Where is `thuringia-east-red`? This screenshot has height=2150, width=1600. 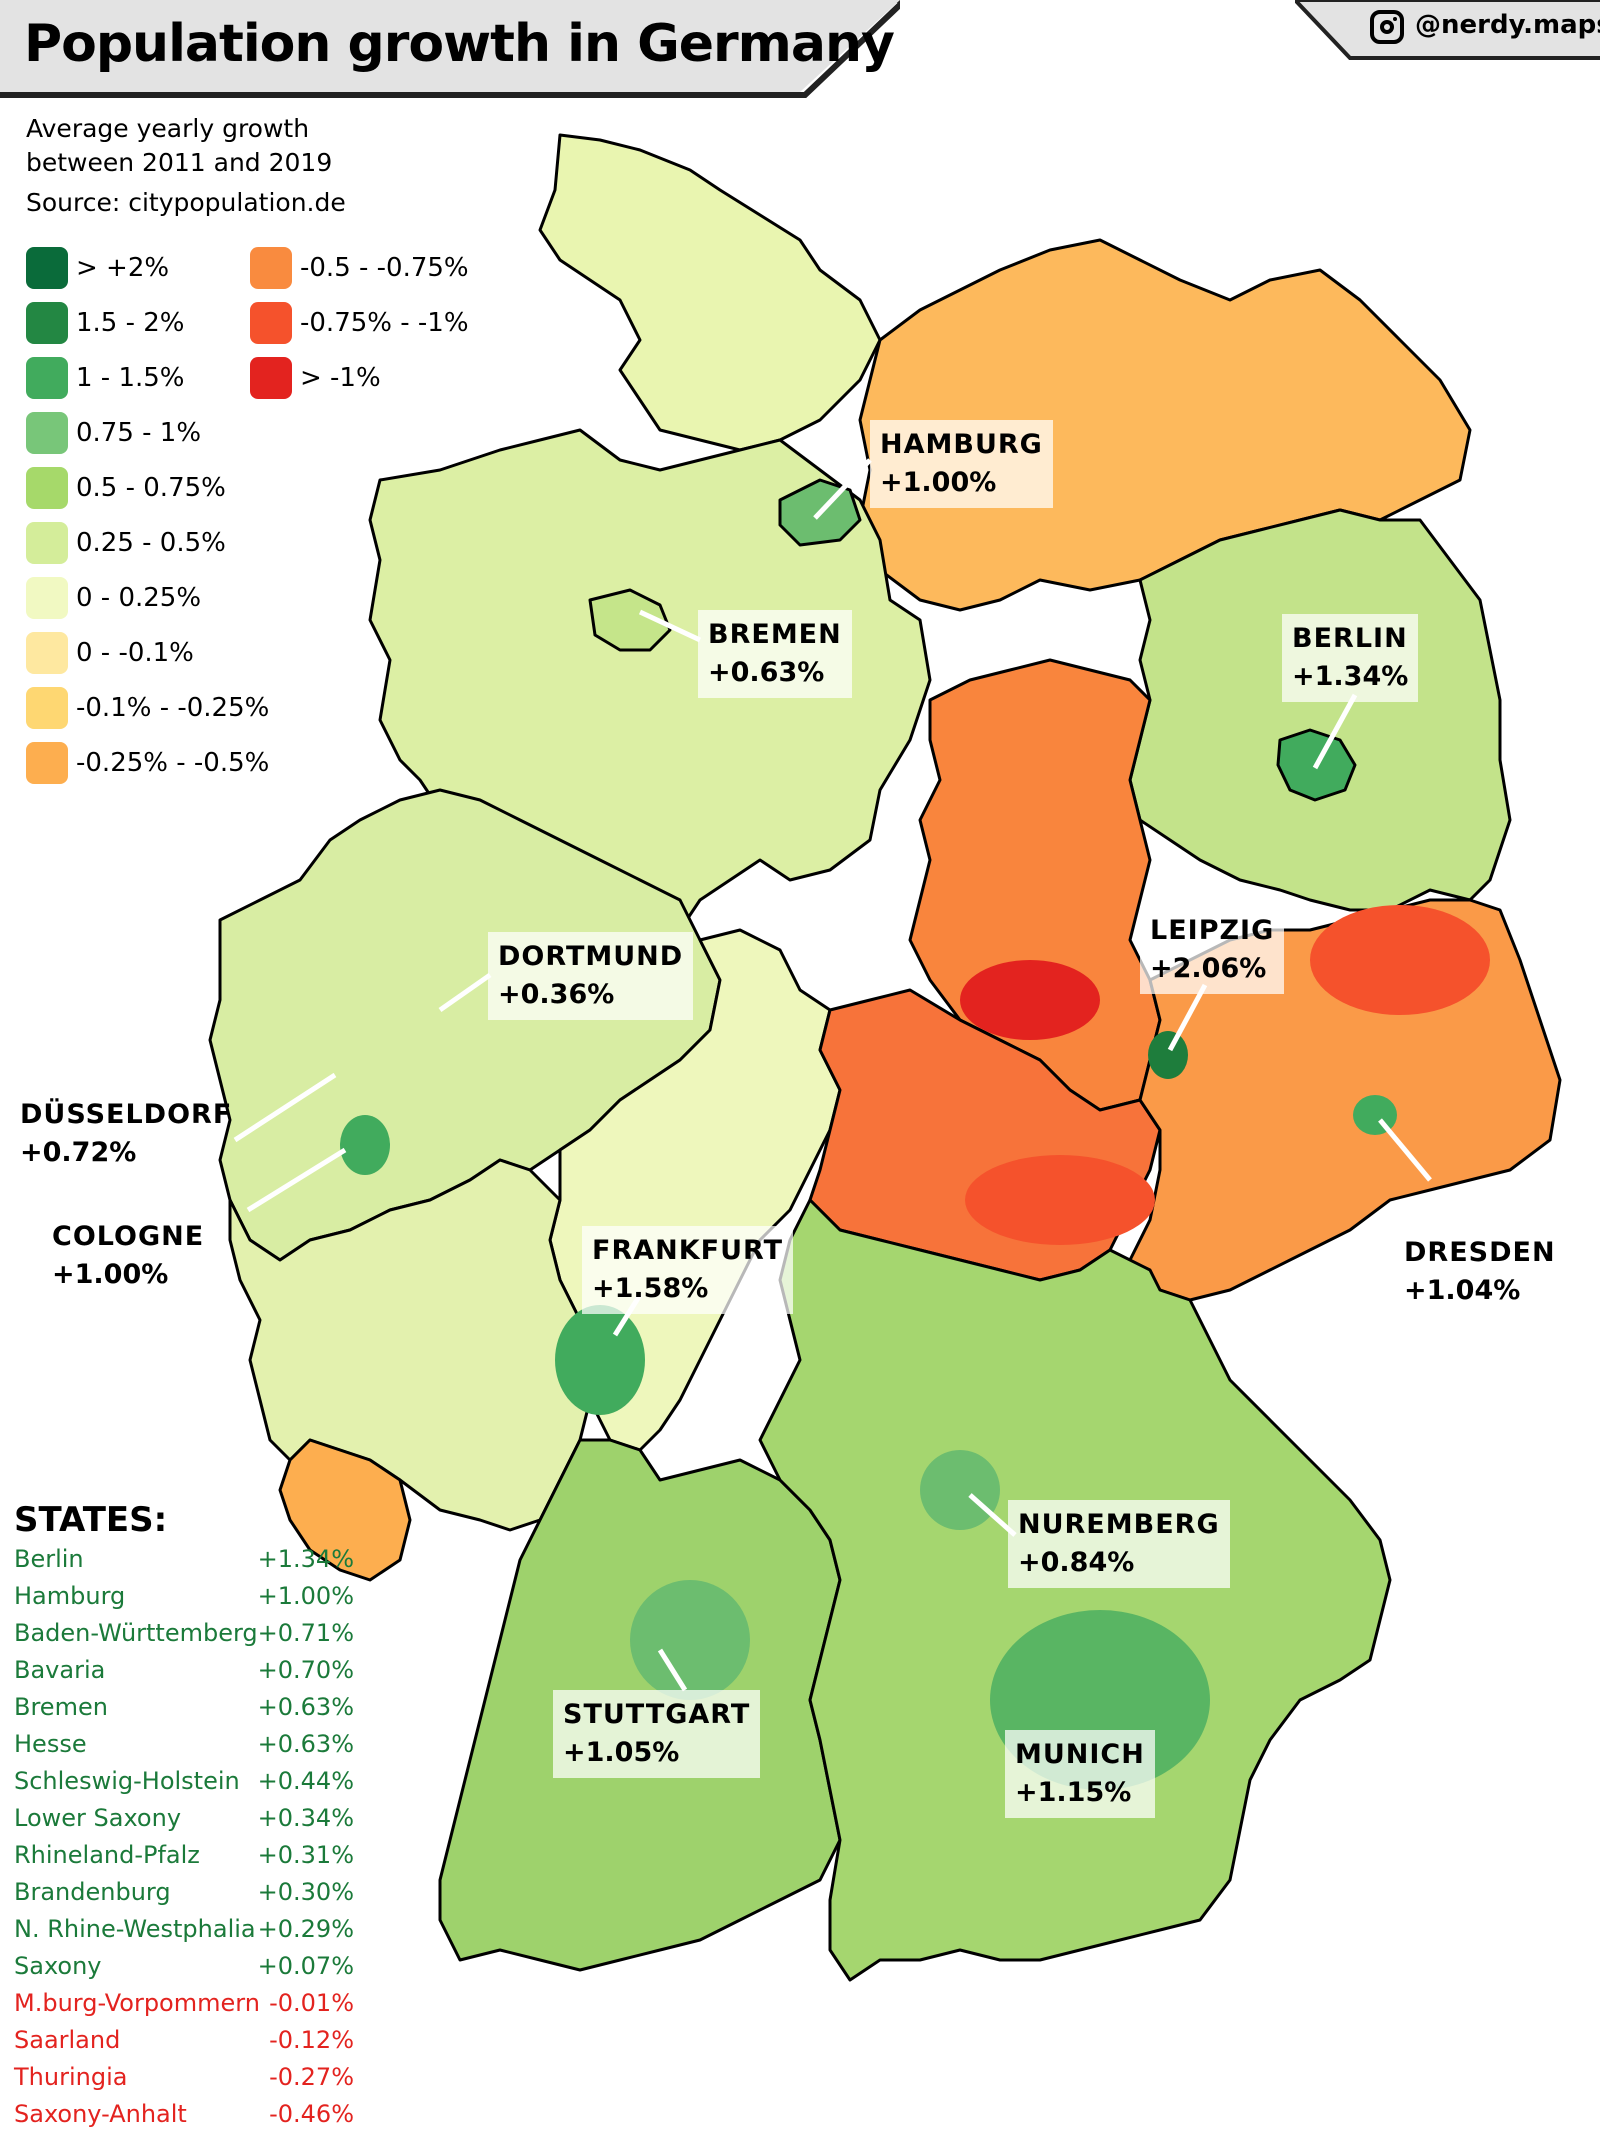 thuringia-east-red is located at coordinates (1060, 1200).